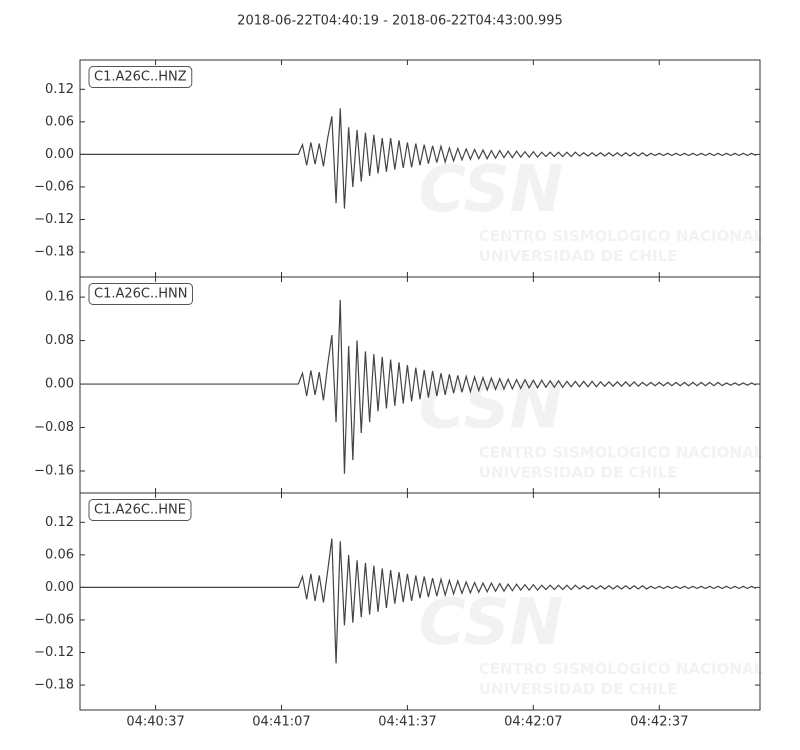  What do you see at coordinates (533, 722) in the screenshot?
I see `x-tick-label: 04:42:07` at bounding box center [533, 722].